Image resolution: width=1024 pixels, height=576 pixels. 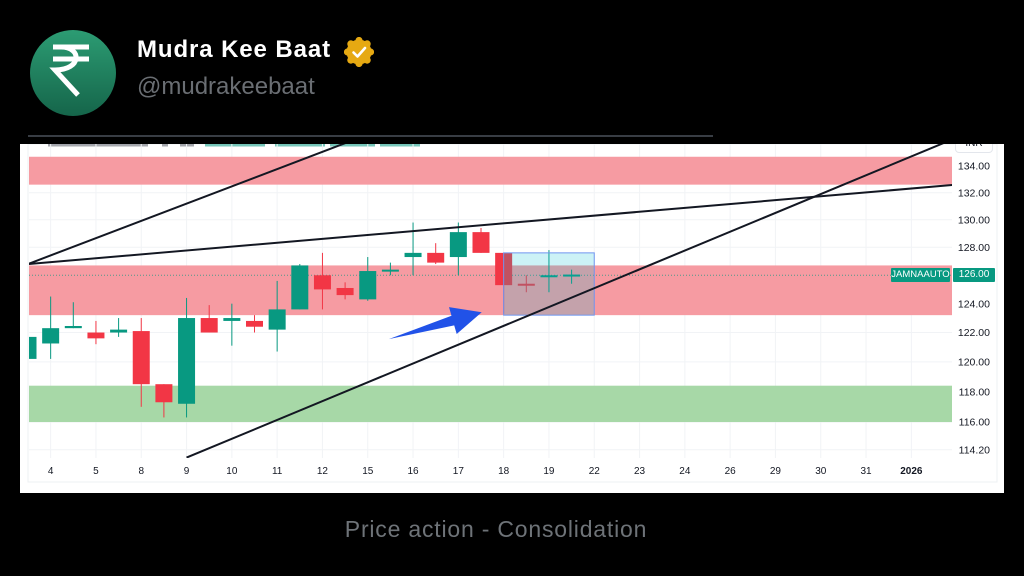 What do you see at coordinates (496, 529) in the screenshot?
I see `post-caption: Price action - Consolidation` at bounding box center [496, 529].